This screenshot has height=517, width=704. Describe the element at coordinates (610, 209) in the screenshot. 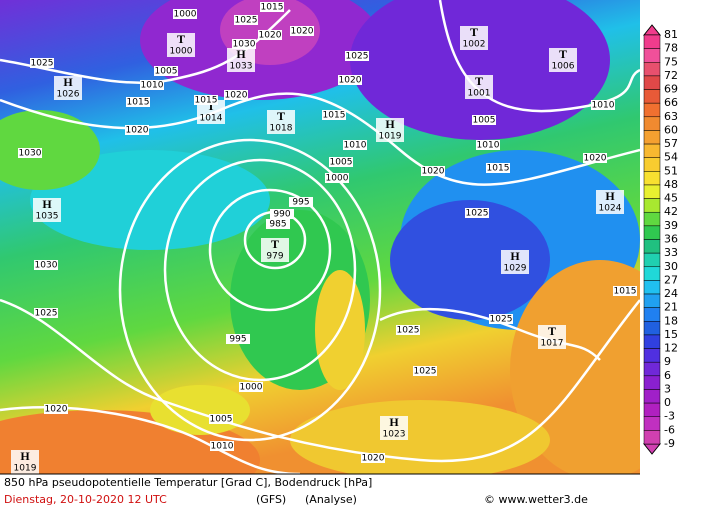

I see `center-pressure: 1024` at that location.